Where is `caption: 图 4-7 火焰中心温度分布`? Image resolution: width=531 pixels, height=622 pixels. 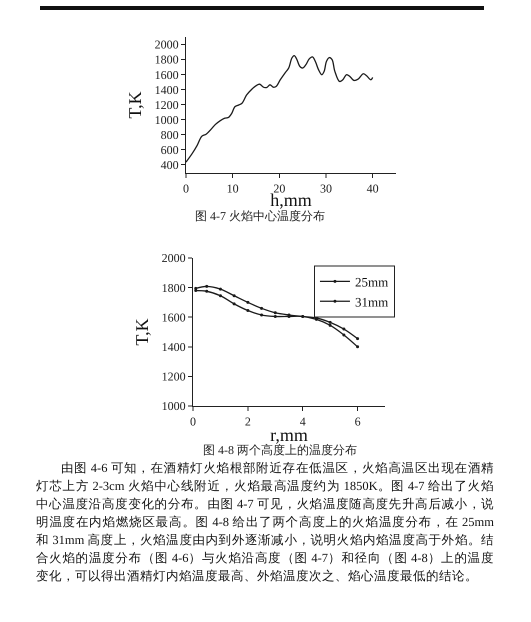 caption: 图 4-7 火焰中心温度分布 is located at coordinates (260, 217).